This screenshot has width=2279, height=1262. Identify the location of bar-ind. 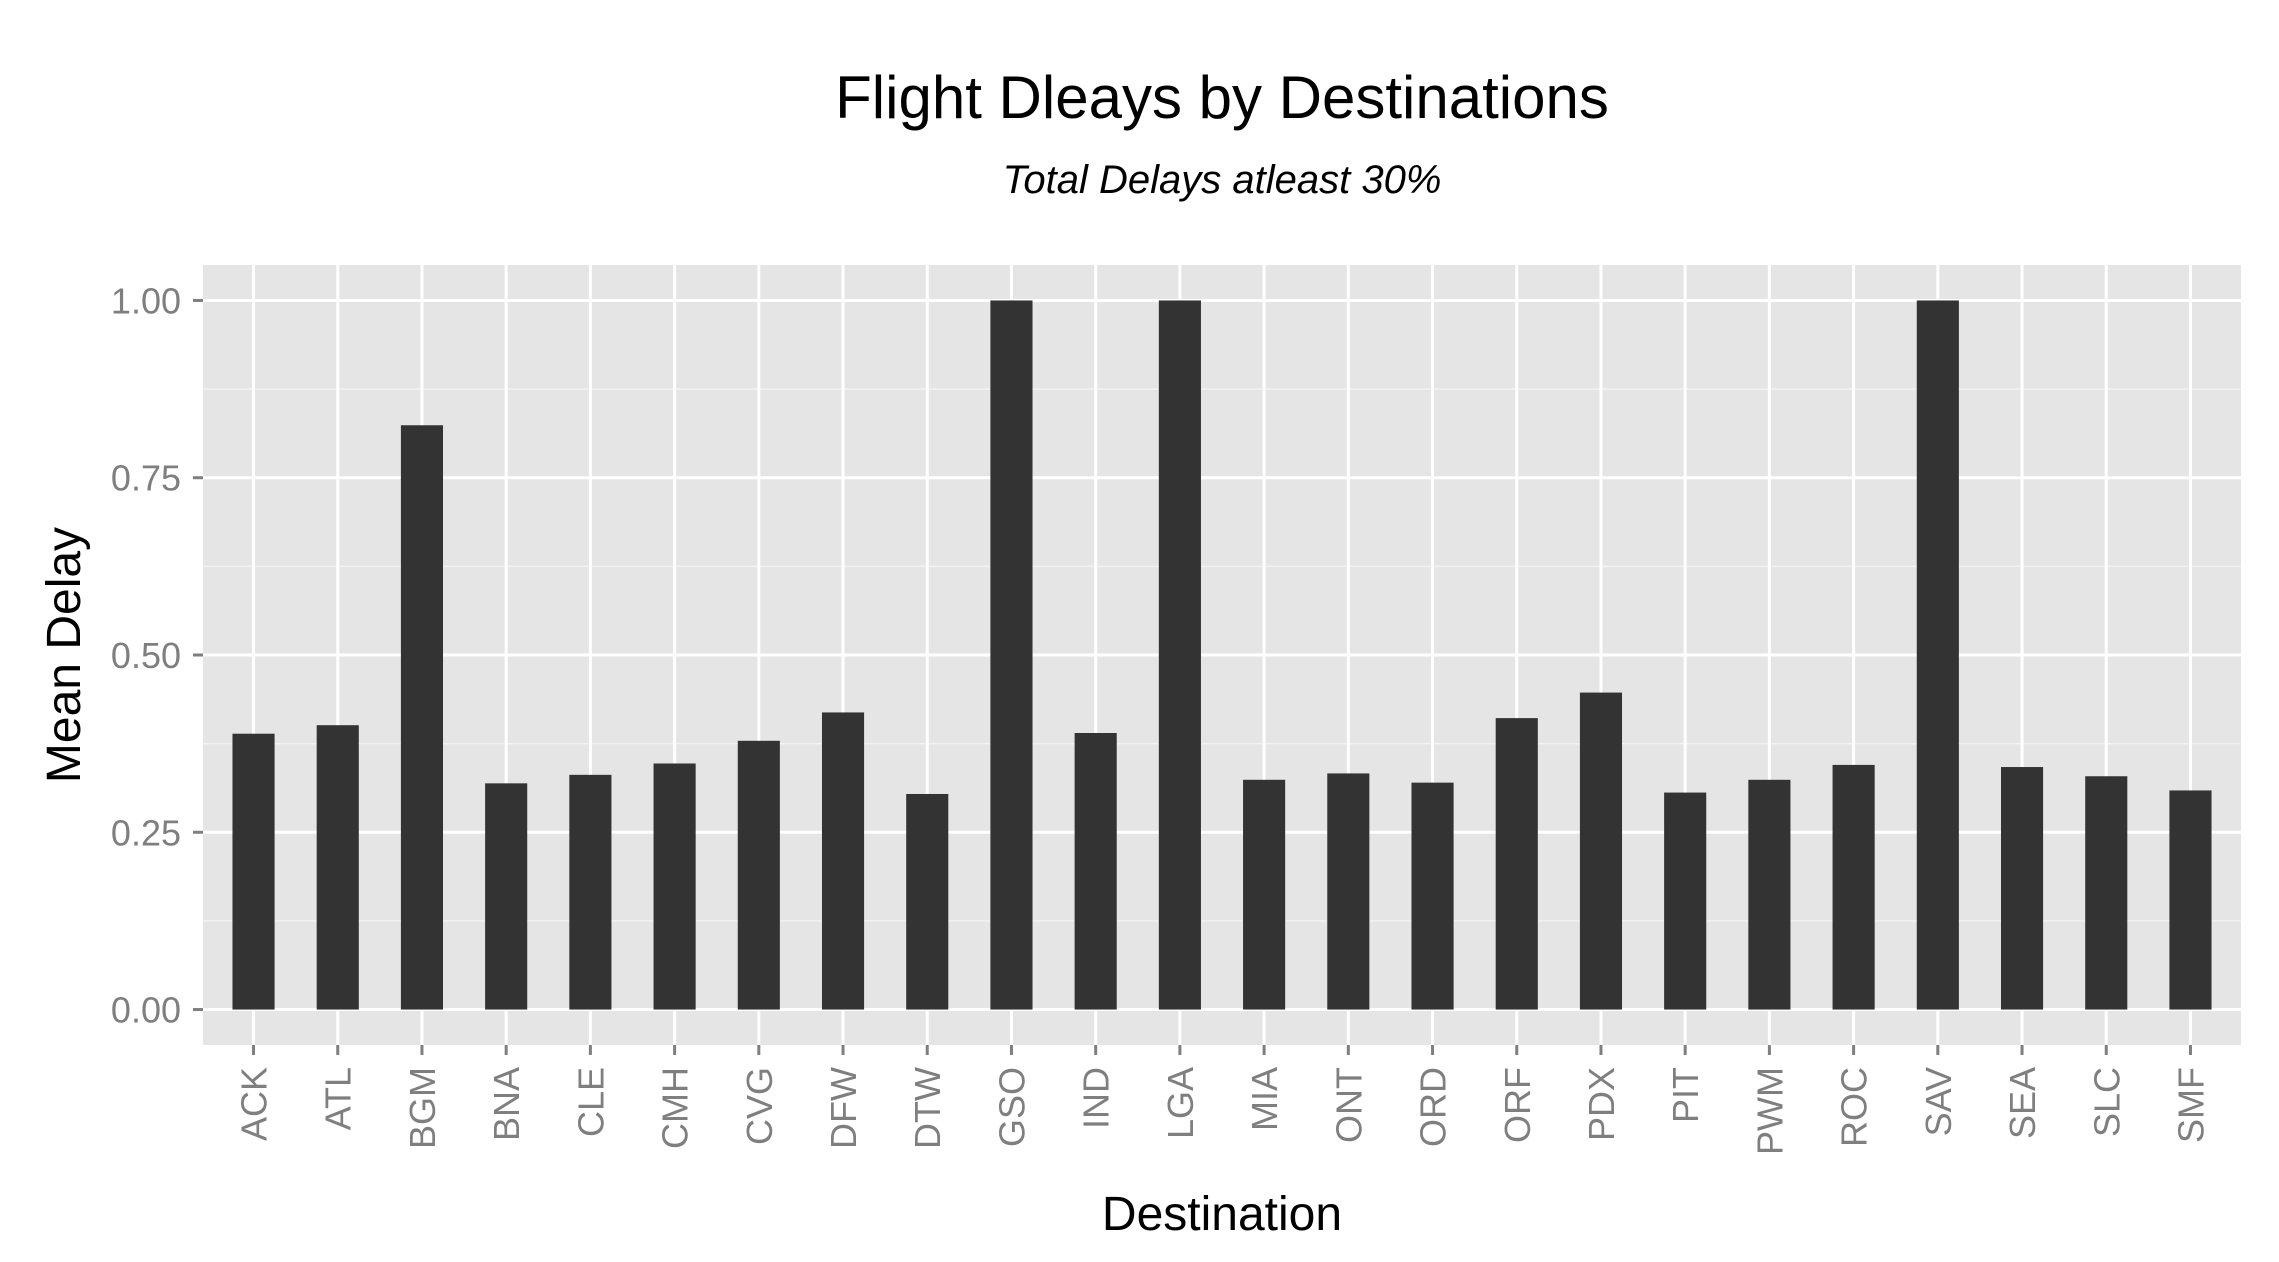
(1095, 871).